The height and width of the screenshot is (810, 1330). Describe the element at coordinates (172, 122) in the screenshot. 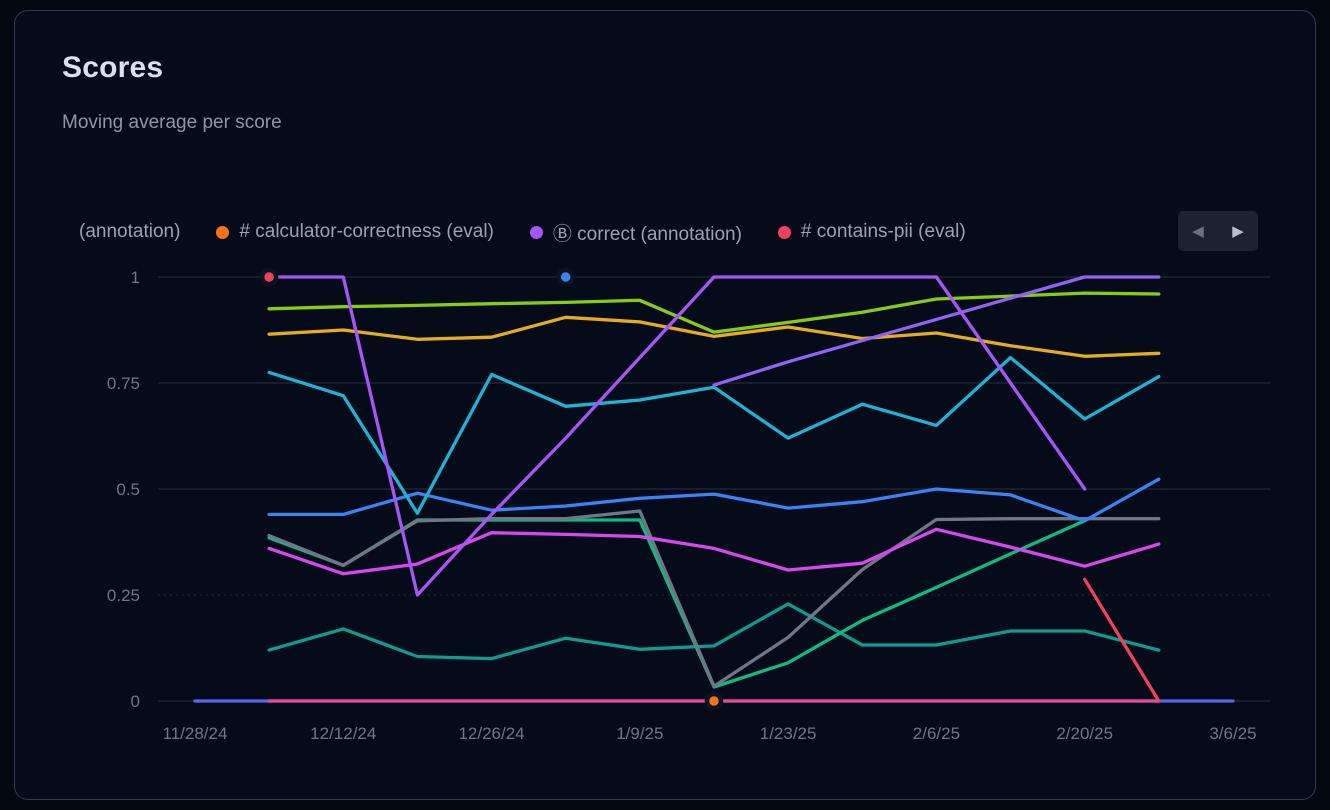

I see `page-subtitle: Moving average per score` at that location.